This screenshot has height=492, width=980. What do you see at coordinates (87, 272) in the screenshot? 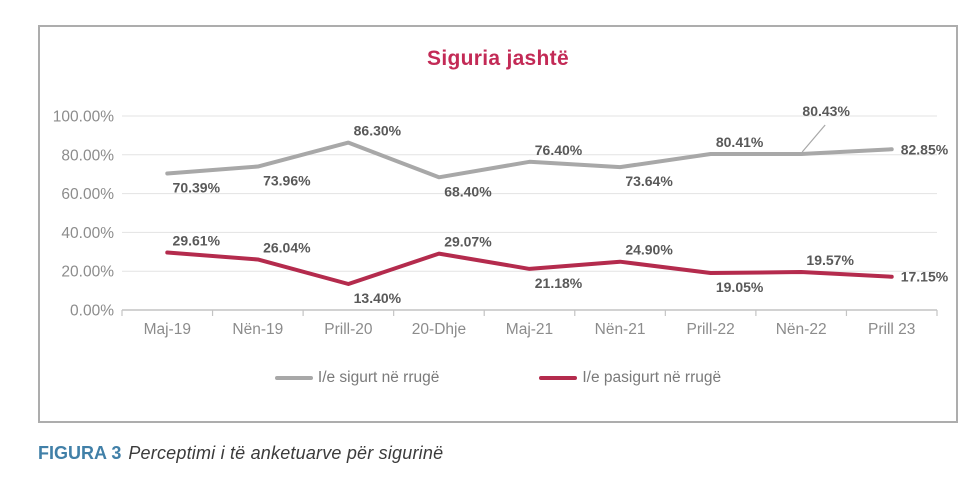
I see `y-axis-tick-label: 20.00%` at bounding box center [87, 272].